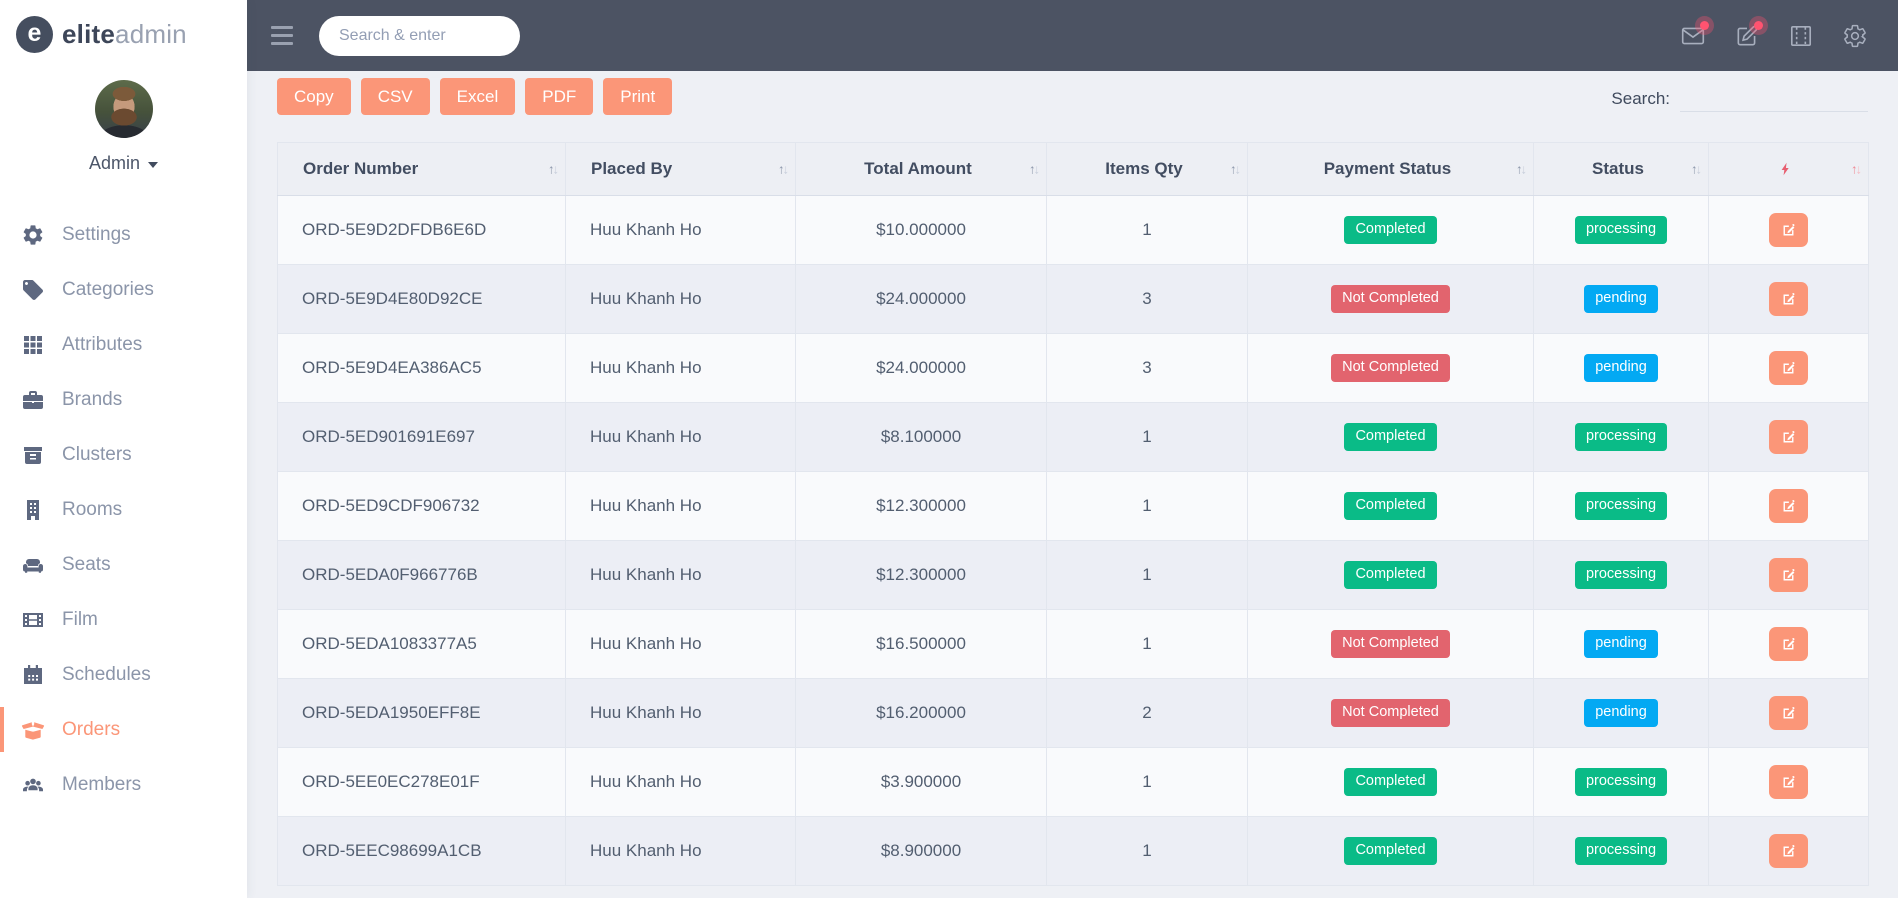 The height and width of the screenshot is (898, 1898). I want to click on navbar-icons, so click(1774, 34).